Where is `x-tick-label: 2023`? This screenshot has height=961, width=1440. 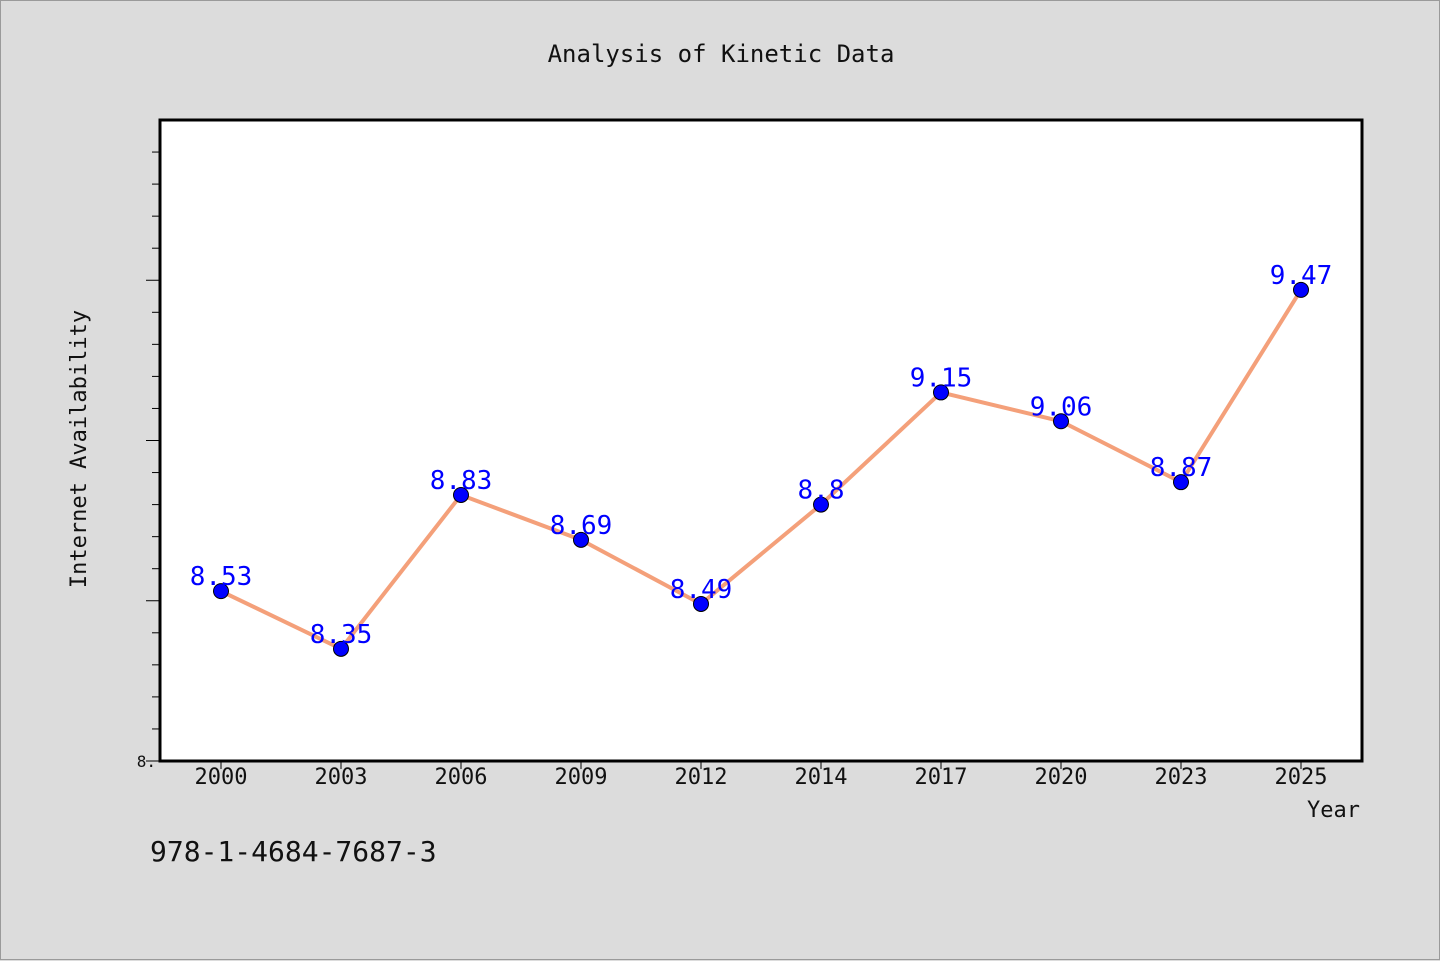 x-tick-label: 2023 is located at coordinates (1181, 777).